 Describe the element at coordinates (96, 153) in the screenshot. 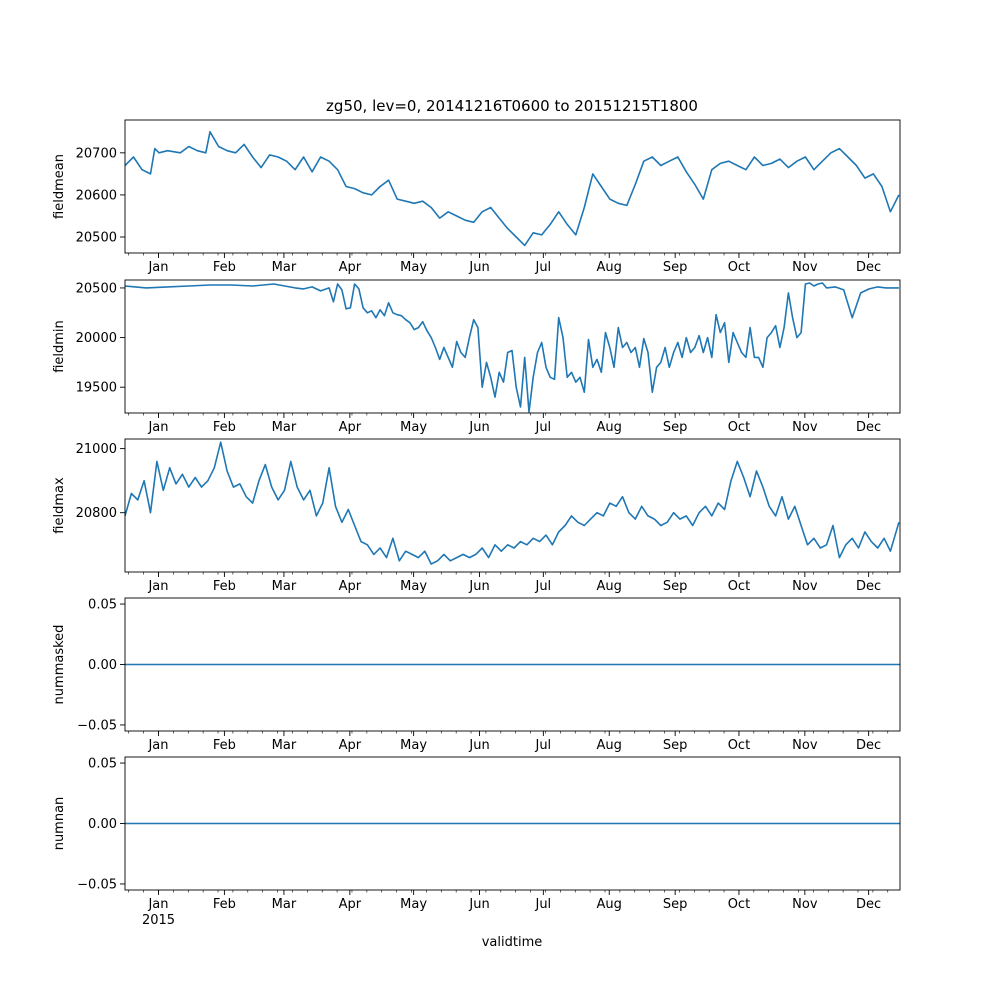

I see `y-tick-label: 20700` at that location.